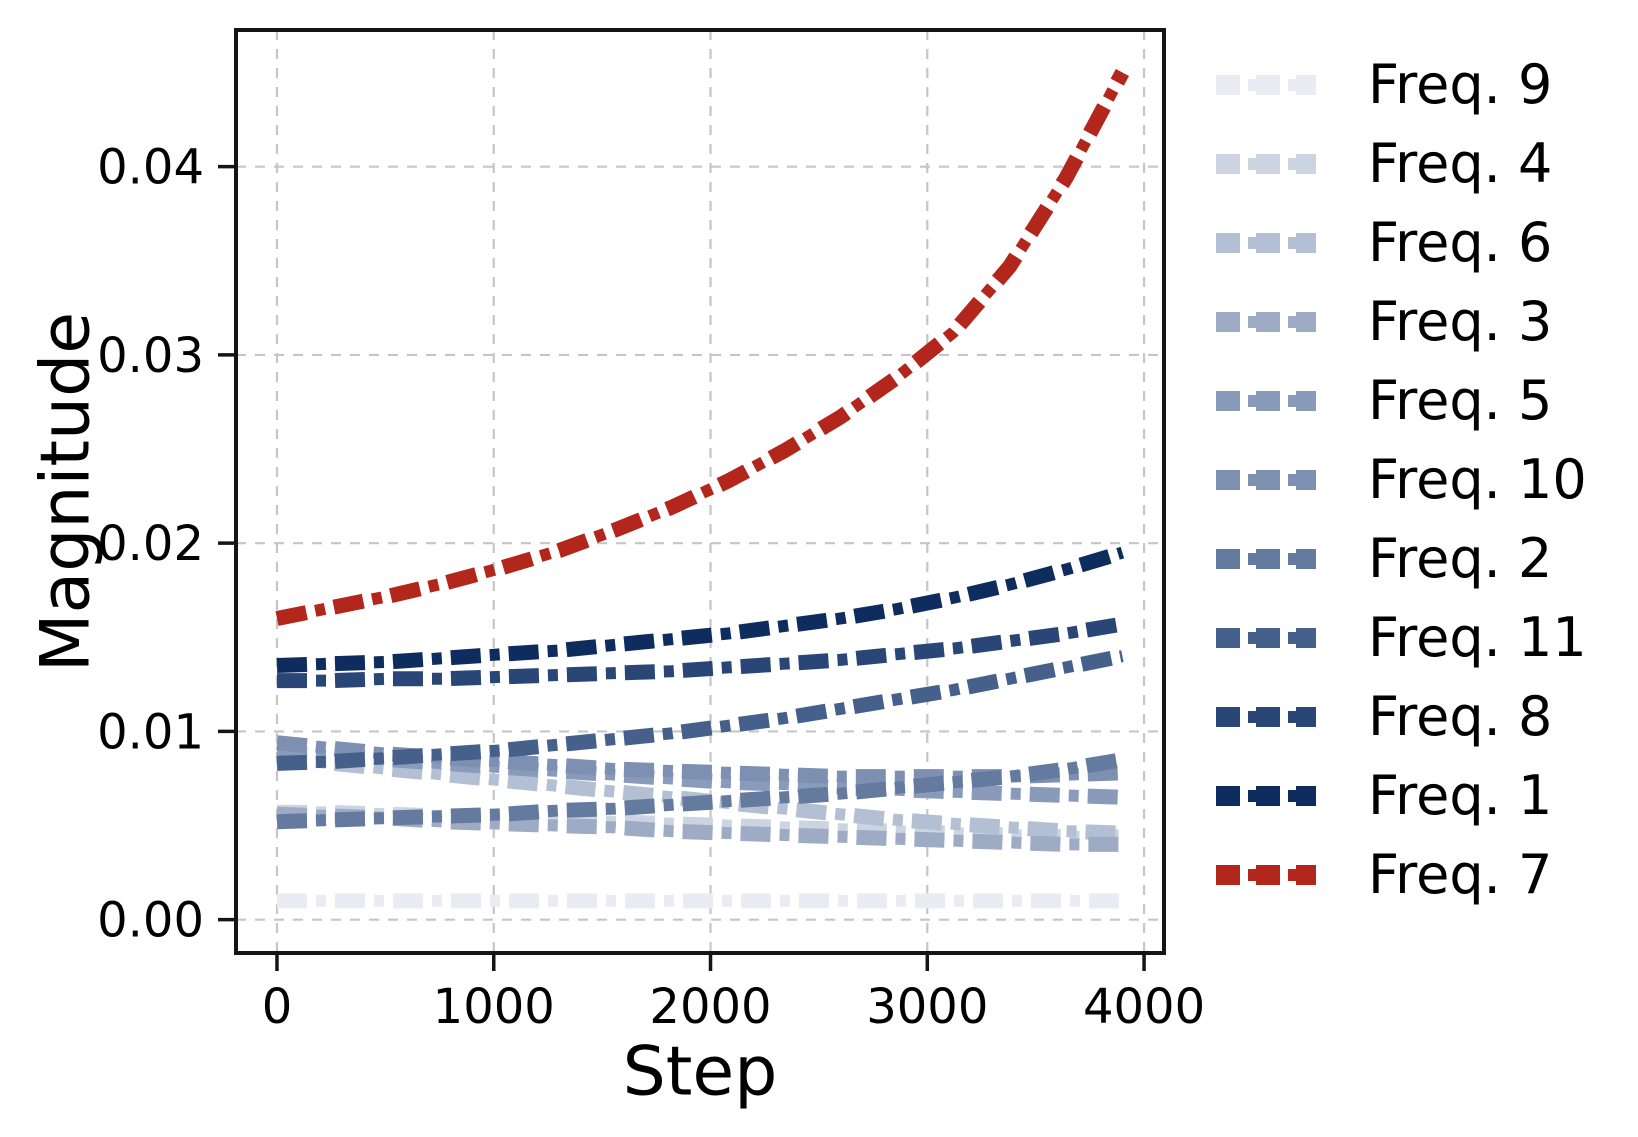 This screenshot has height=1137, width=1638. Describe the element at coordinates (277, 1007) in the screenshot. I see `x-tick-label: 0` at that location.